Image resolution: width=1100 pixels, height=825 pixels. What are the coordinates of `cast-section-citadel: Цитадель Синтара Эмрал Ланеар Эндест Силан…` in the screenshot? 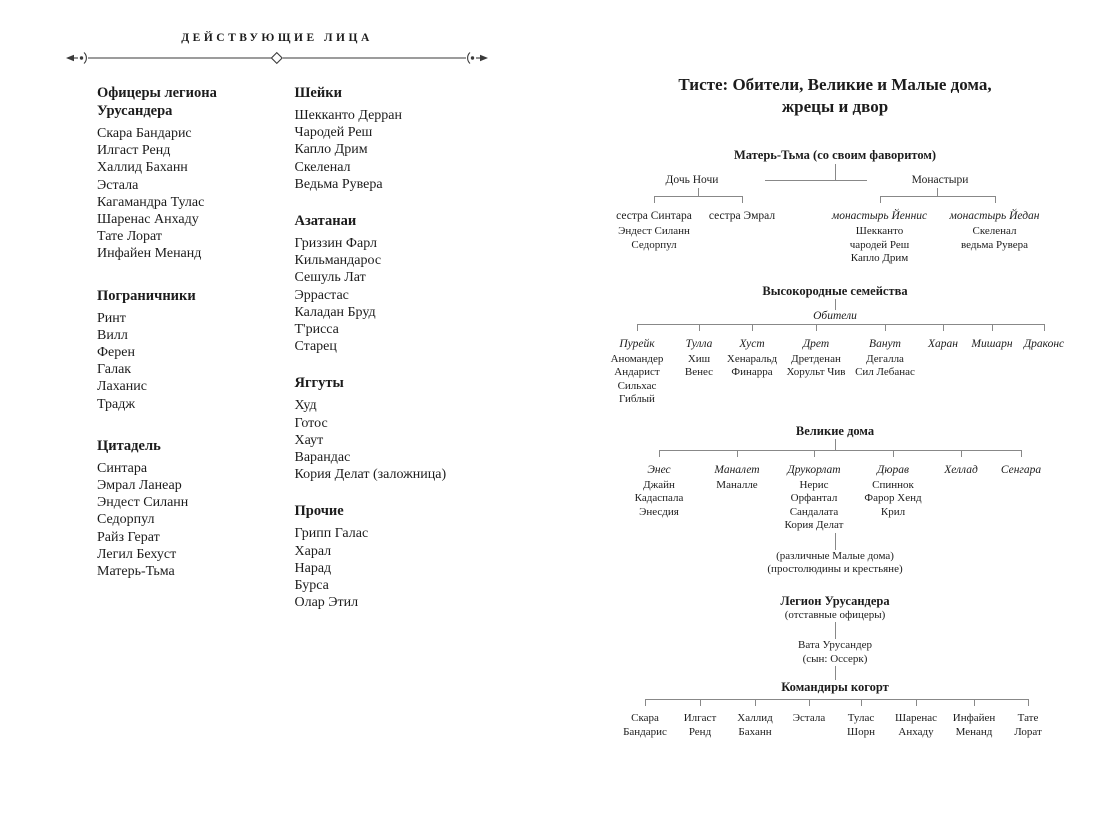 It's located at (196, 508).